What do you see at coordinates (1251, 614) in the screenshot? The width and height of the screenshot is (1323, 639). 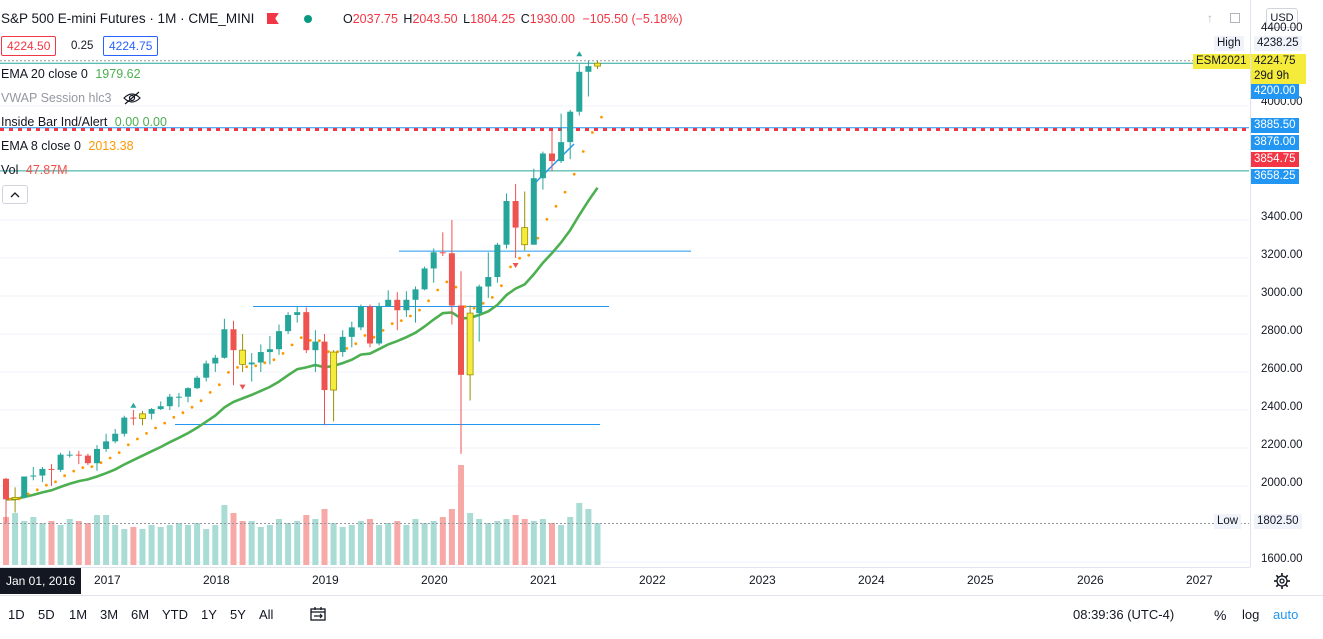 I see `log-toggle: log` at bounding box center [1251, 614].